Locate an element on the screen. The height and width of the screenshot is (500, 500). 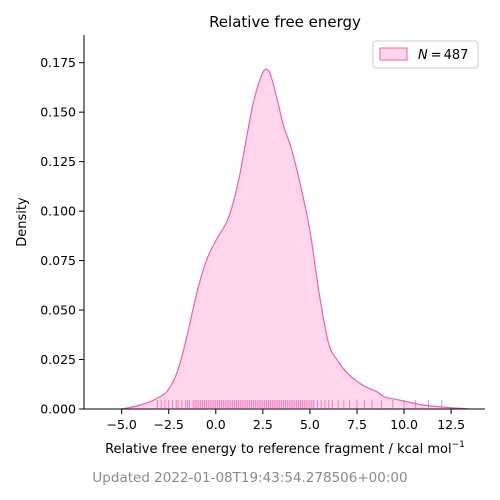
y-tick-label: 0.175 is located at coordinates (58, 62).